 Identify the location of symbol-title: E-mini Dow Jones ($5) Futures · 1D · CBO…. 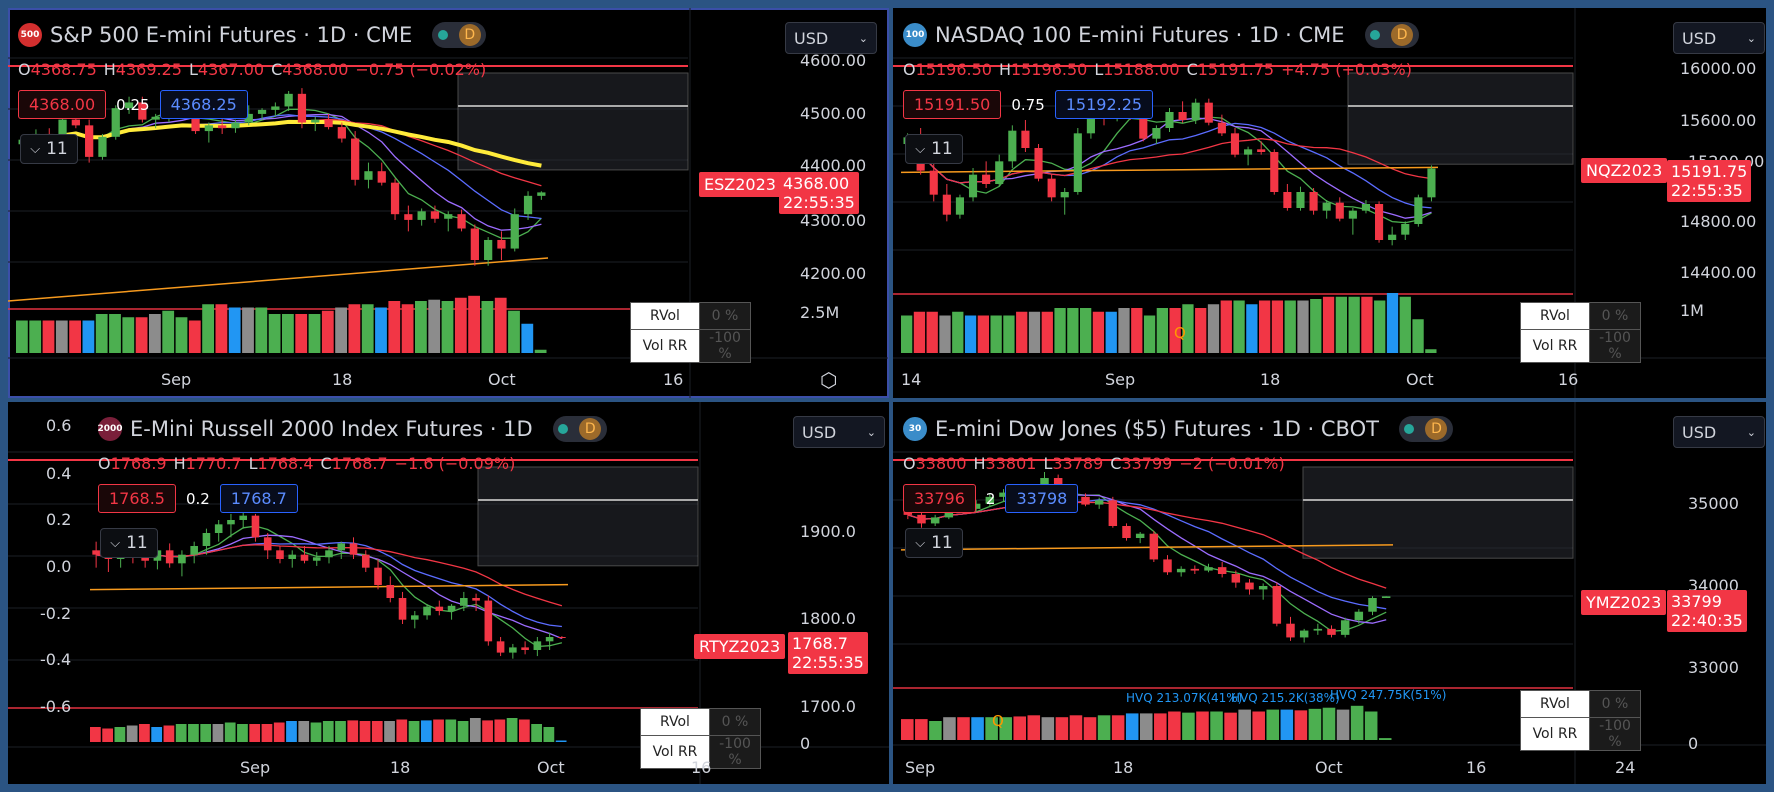
(1157, 429).